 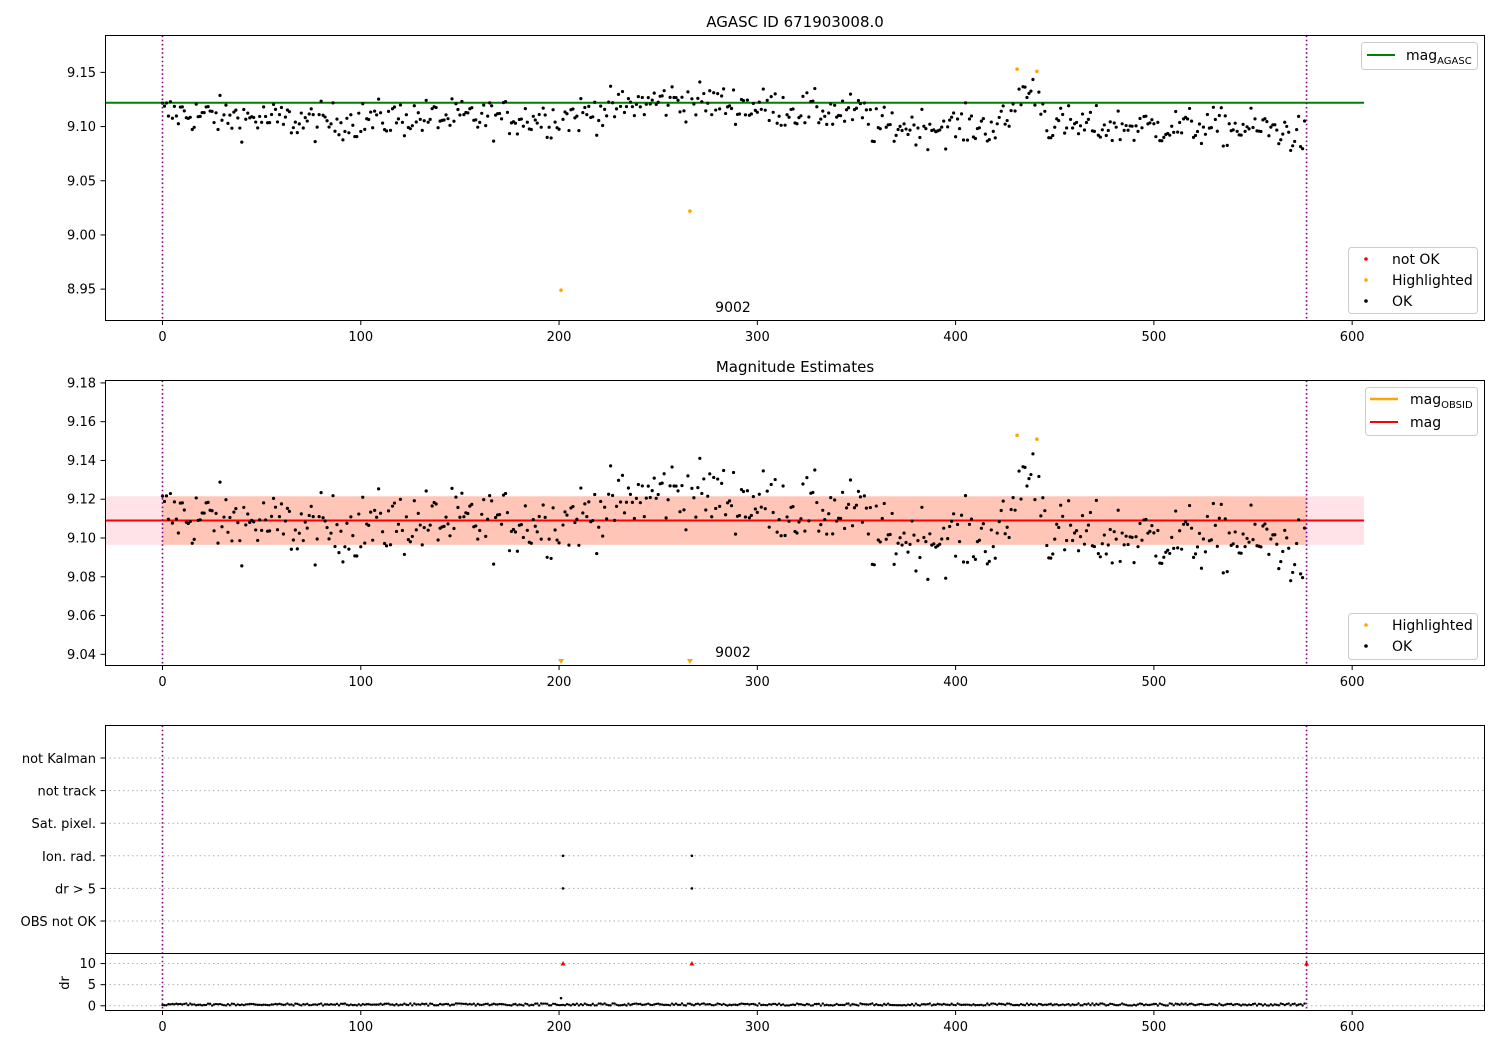 What do you see at coordinates (1421, 411) in the screenshot?
I see `legend-mag-lines: magOBSID mag` at bounding box center [1421, 411].